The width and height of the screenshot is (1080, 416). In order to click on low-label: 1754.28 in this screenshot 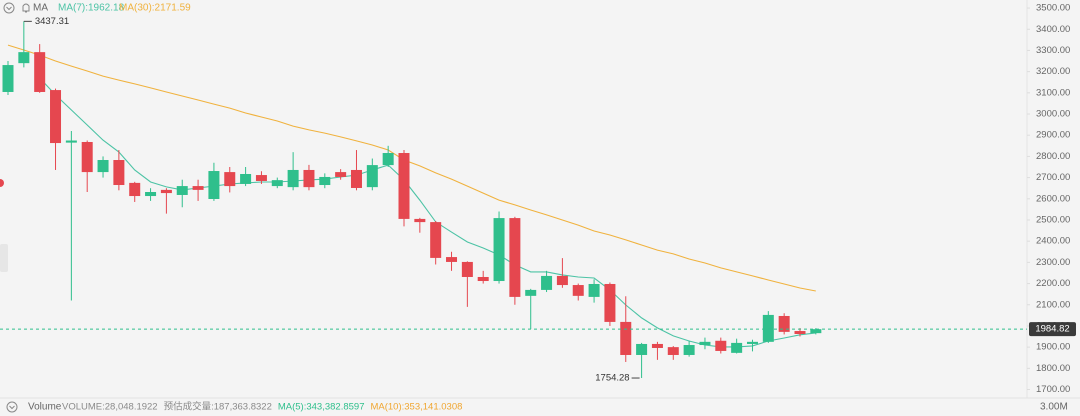, I will do `click(612, 378)`.